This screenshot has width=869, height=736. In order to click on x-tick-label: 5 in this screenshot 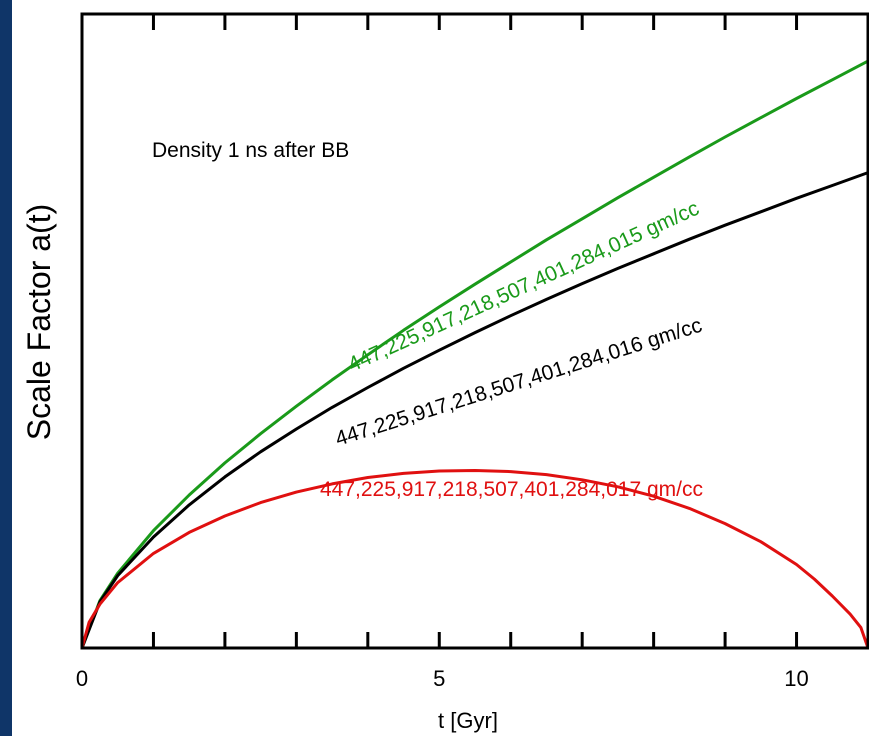, I will do `click(439, 678)`.